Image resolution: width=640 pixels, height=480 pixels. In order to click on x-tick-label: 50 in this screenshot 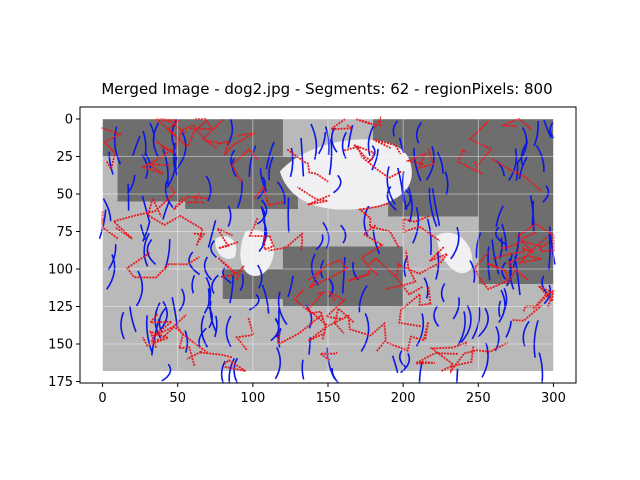, I will do `click(177, 398)`.